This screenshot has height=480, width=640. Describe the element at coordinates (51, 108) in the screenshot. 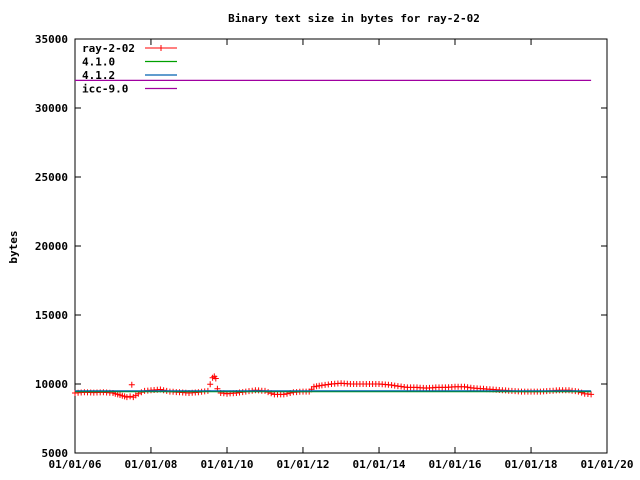

I see `y-tick-label: 30000` at that location.